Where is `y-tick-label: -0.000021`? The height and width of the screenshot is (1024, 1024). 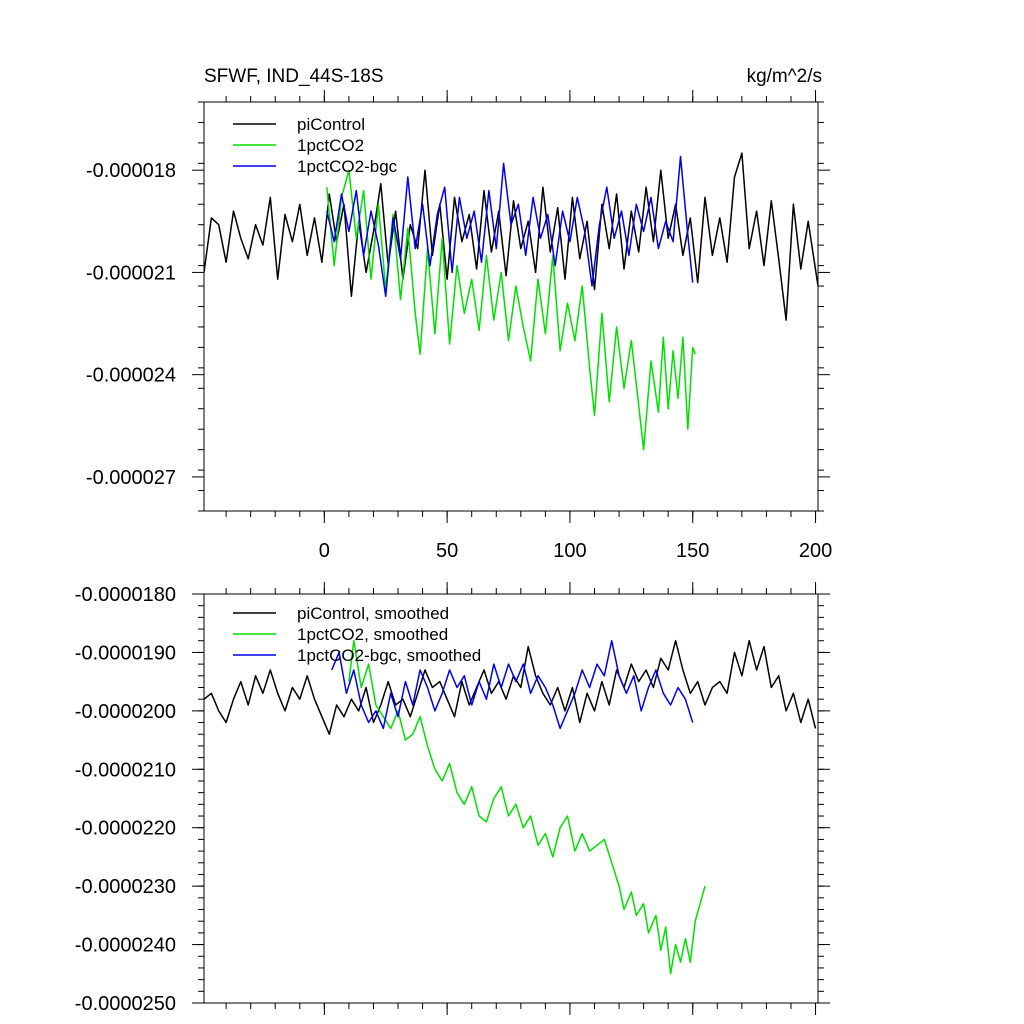 y-tick-label: -0.000021 is located at coordinates (131, 273).